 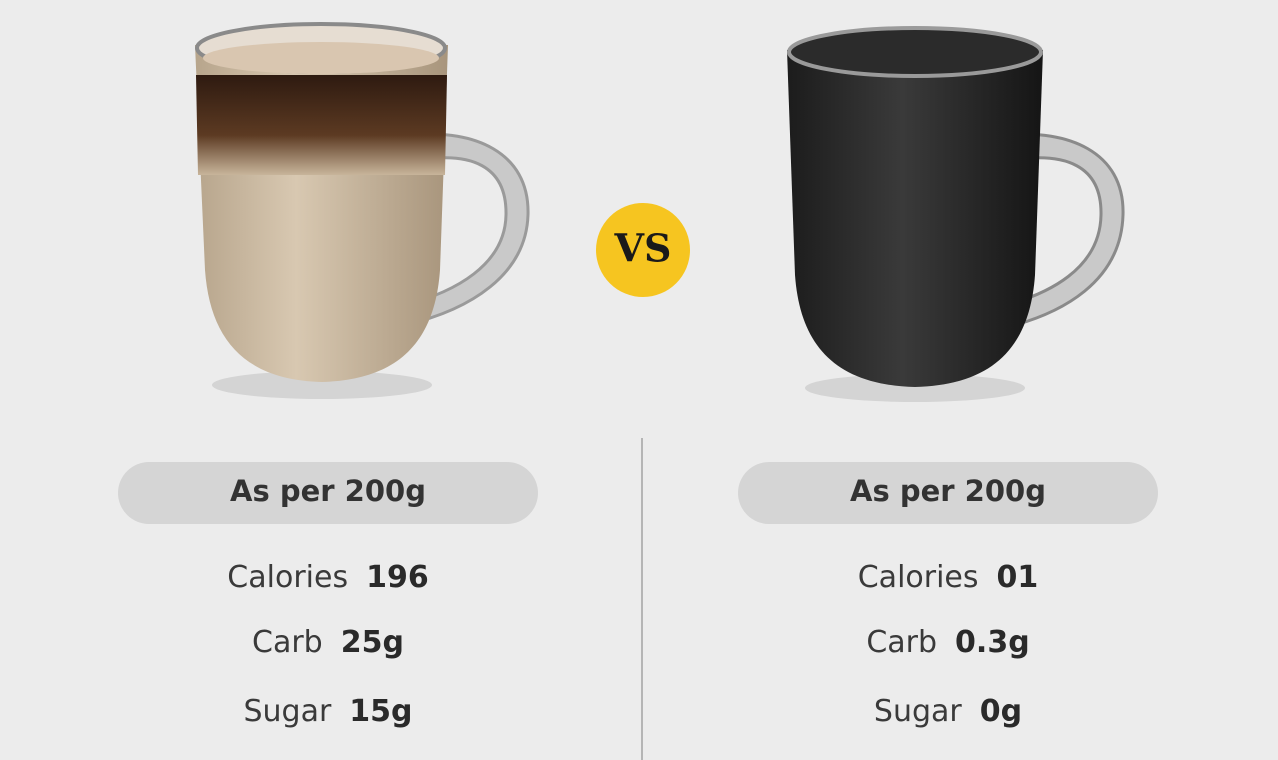 What do you see at coordinates (948, 595) in the screenshot?
I see `nutrition-panel: As per 200g Calories 01 Carb 0.3g Sugar 0g` at bounding box center [948, 595].